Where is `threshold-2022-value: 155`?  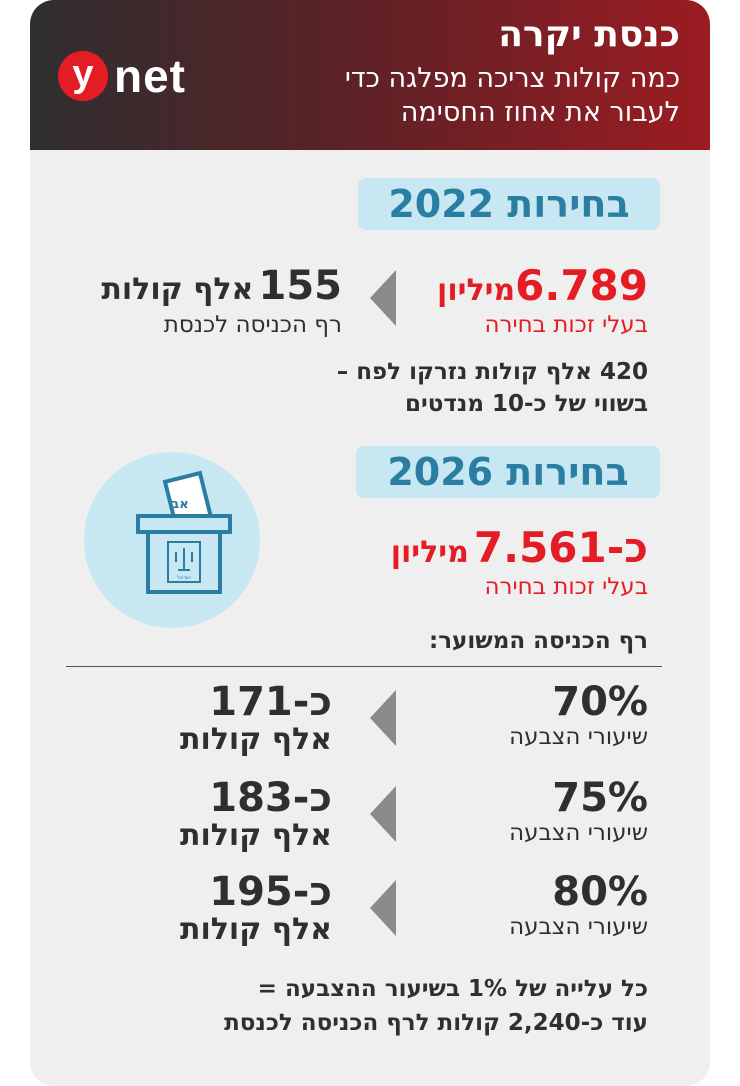 threshold-2022-value: 155 is located at coordinates (300, 286).